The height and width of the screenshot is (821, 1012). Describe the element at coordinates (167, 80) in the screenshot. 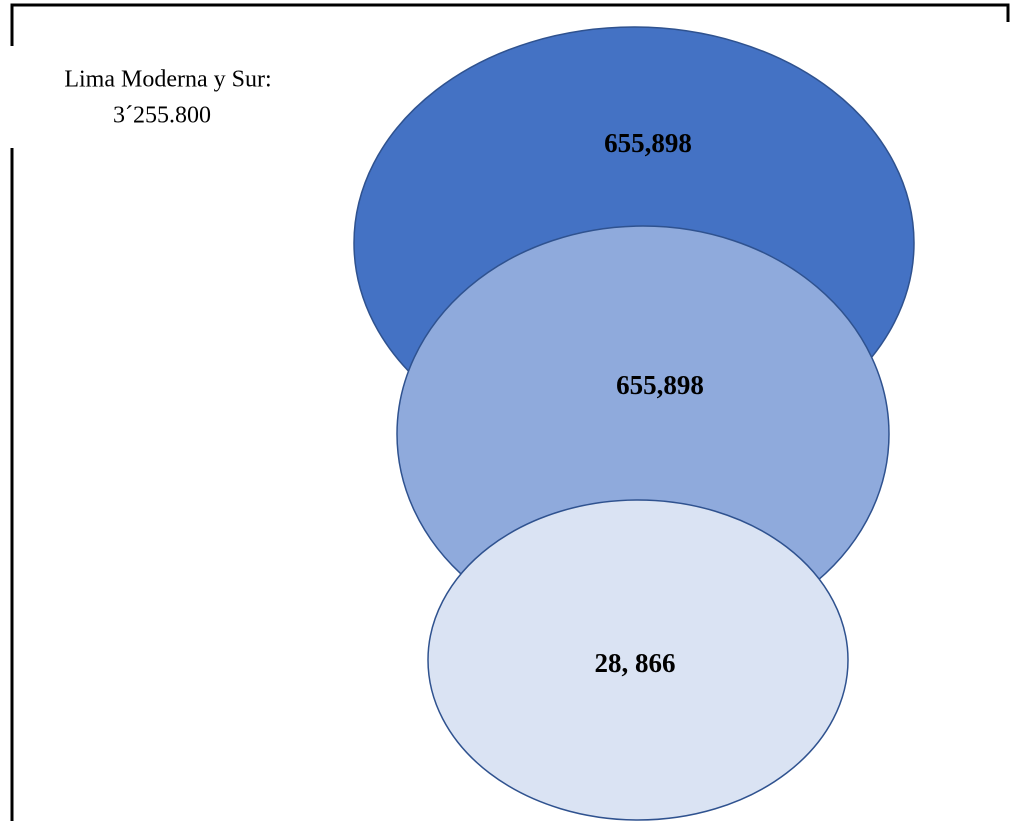

I see `label-line: Lima Moderna y Sur:` at that location.